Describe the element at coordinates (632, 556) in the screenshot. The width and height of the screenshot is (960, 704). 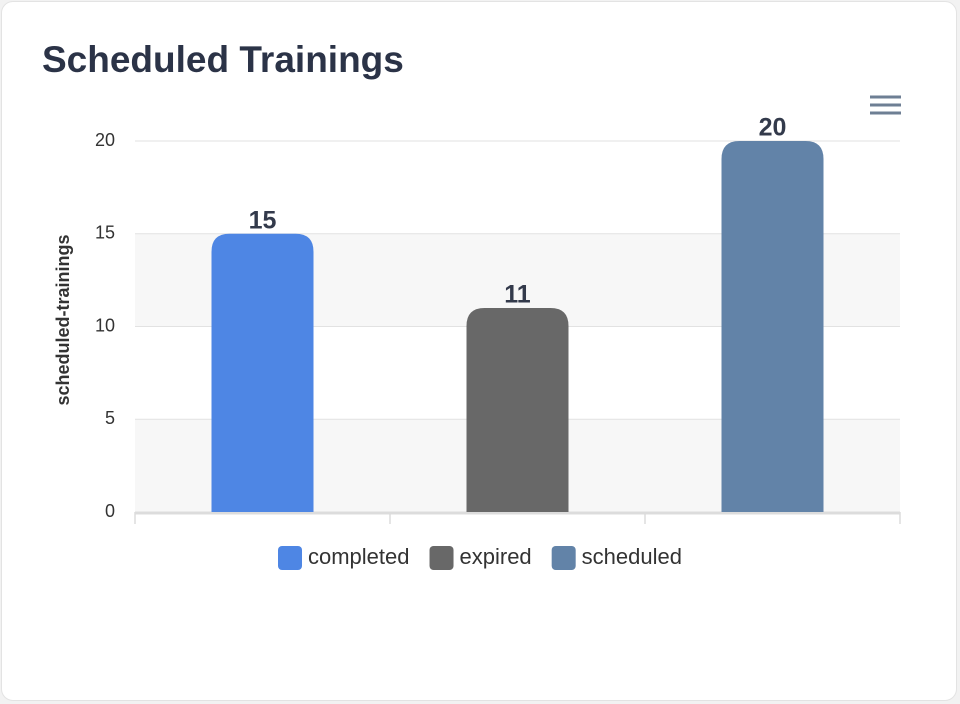
I see `legend-label: scheduled` at that location.